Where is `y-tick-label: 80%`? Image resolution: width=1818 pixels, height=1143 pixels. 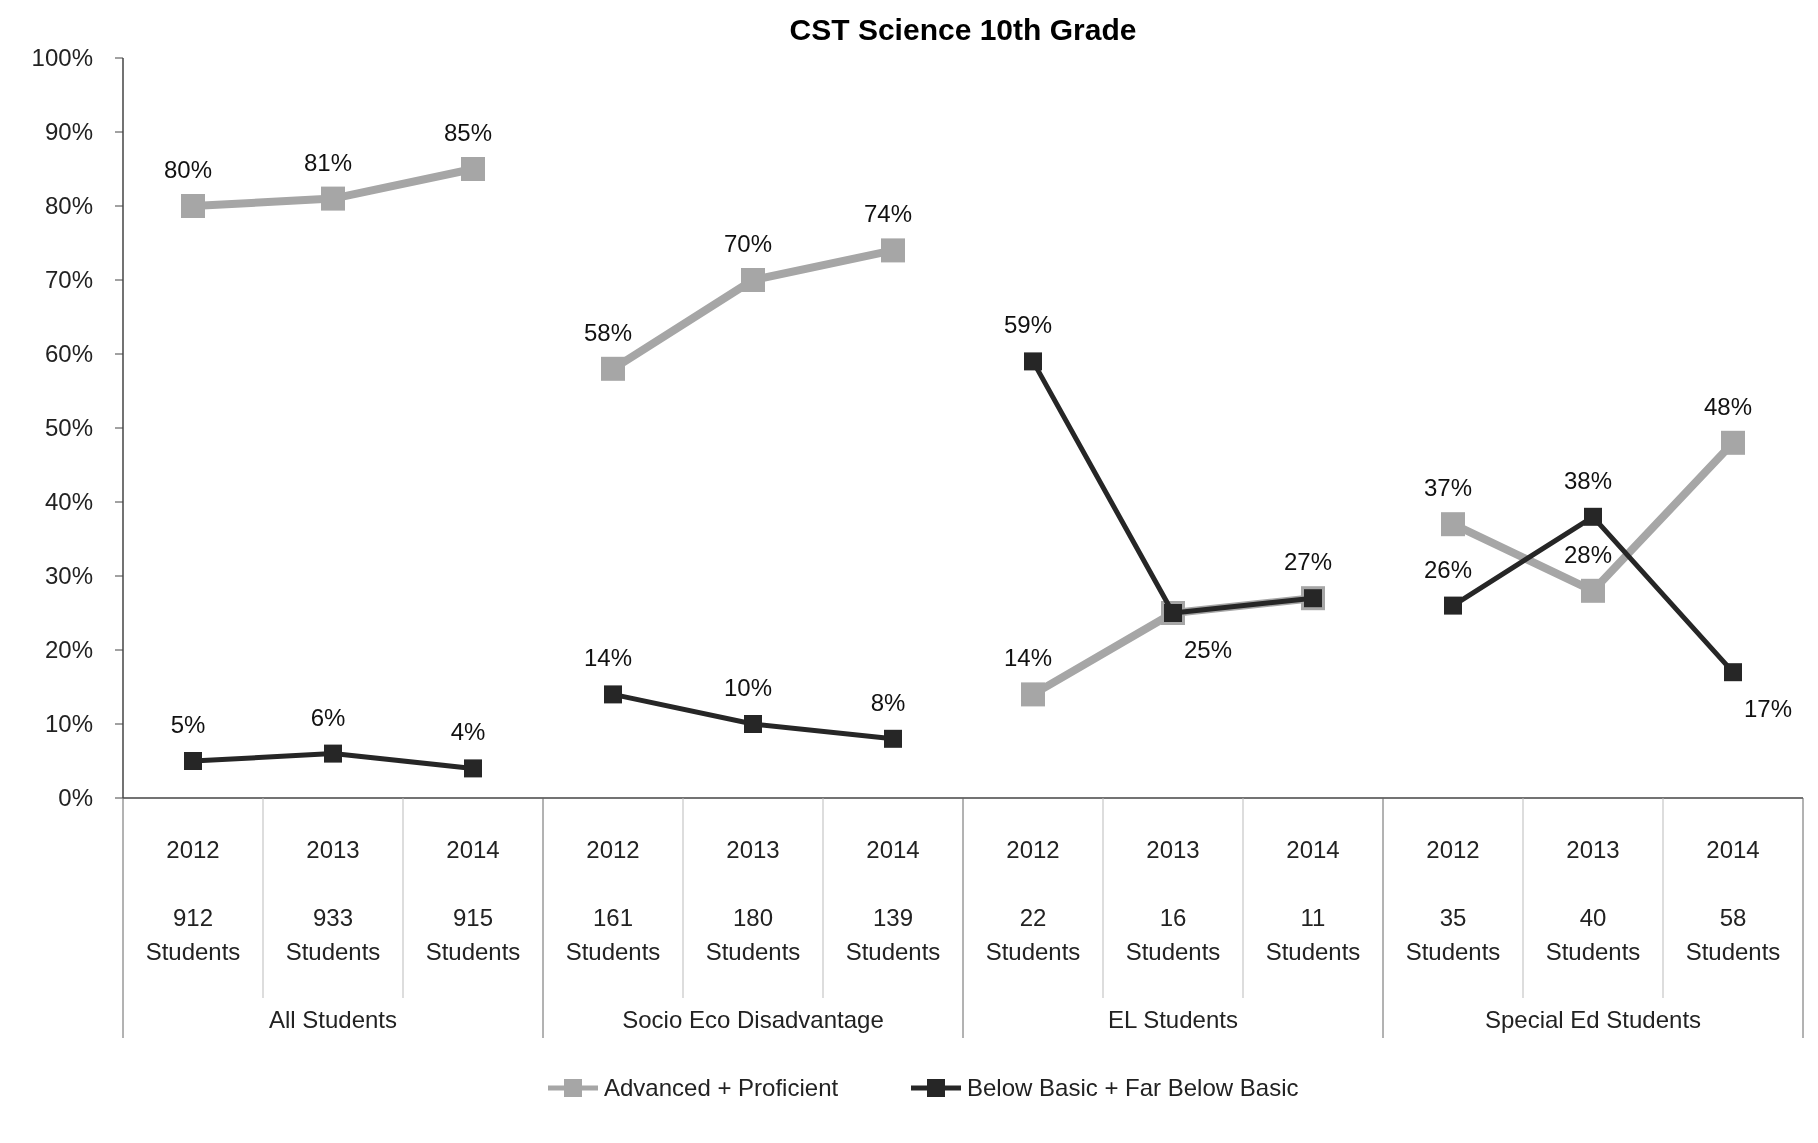 y-tick-label: 80% is located at coordinates (68, 205).